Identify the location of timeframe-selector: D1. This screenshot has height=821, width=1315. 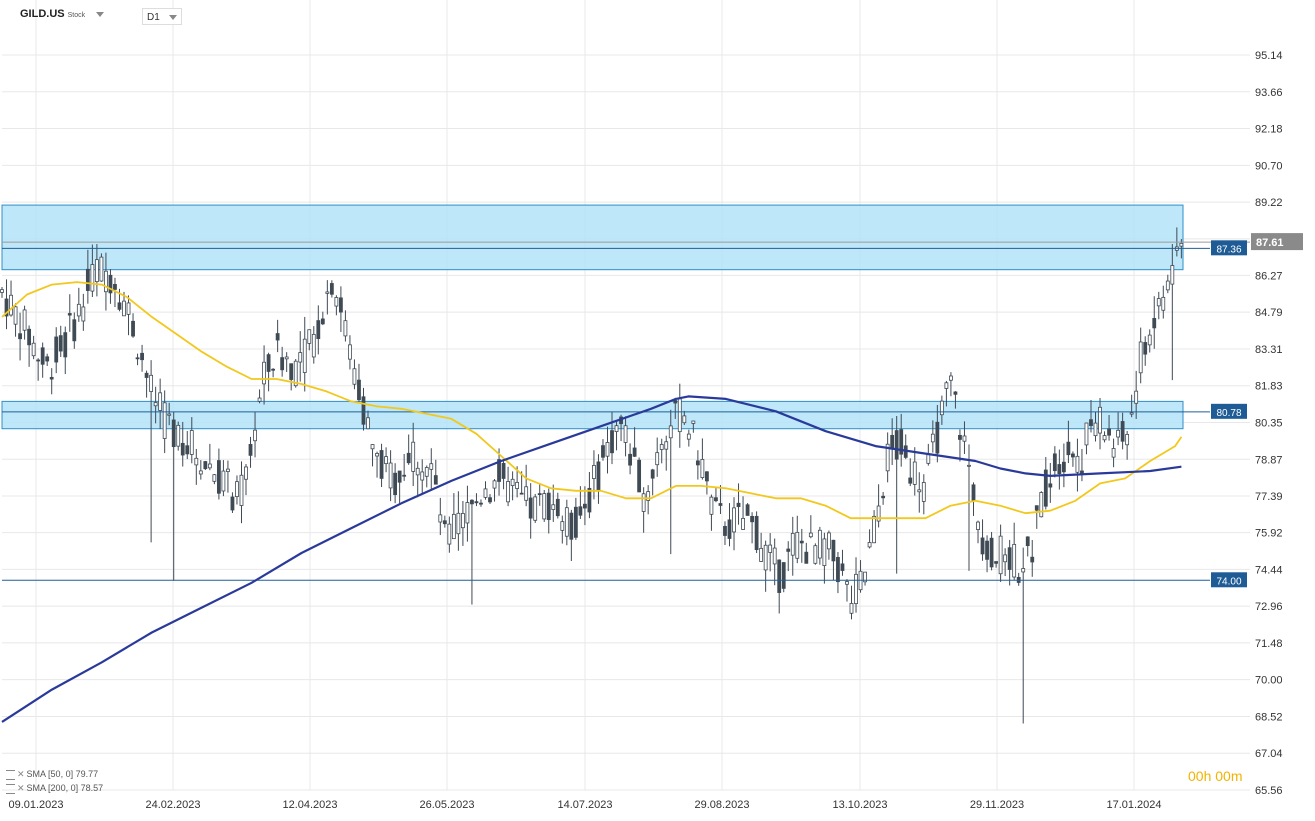
(162, 16).